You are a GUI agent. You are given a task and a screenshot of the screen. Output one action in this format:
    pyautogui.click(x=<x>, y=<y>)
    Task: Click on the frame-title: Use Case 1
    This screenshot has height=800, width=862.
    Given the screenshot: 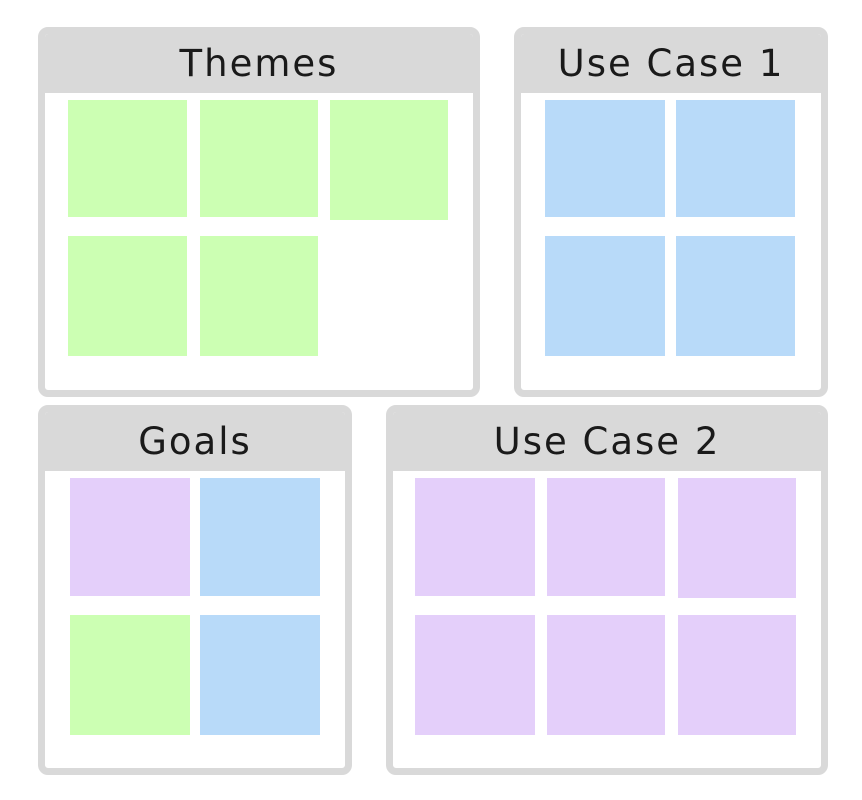 What is the action you would take?
    pyautogui.click(x=671, y=63)
    